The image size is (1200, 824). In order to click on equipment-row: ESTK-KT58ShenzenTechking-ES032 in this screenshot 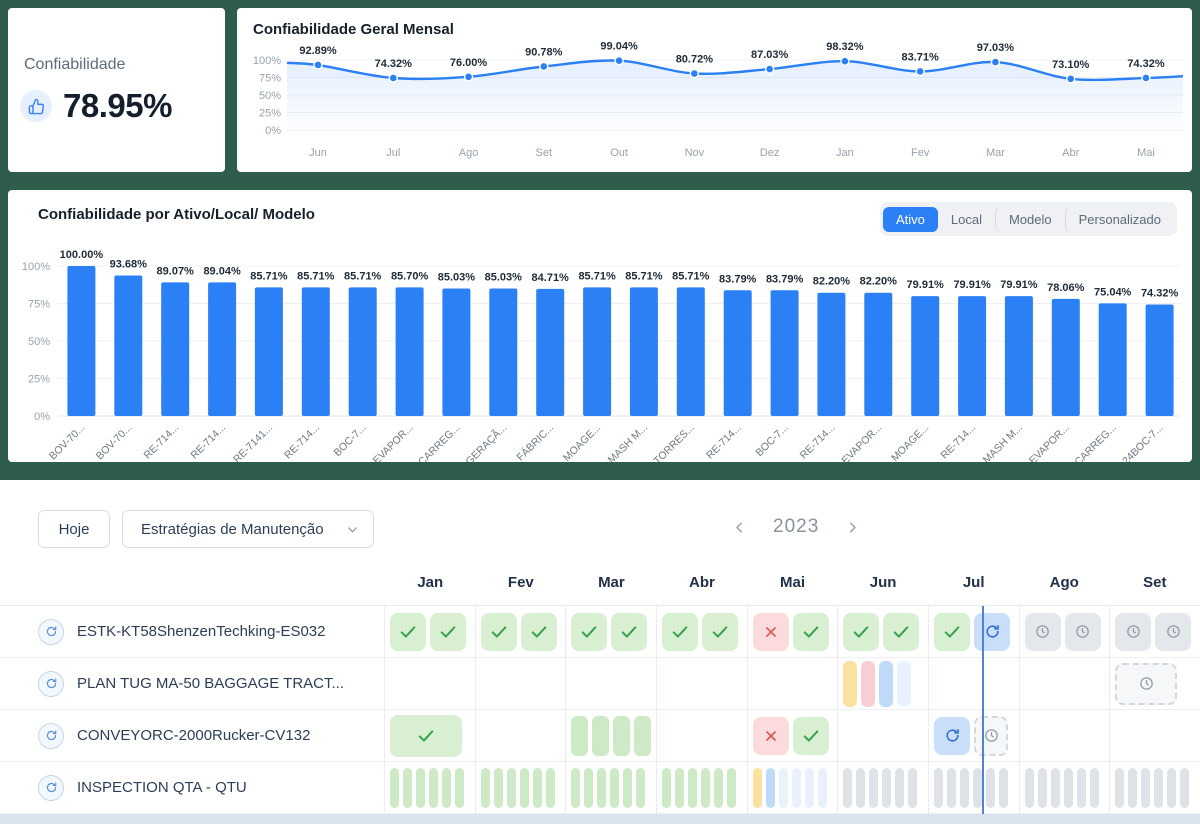, I will do `click(600, 632)`.